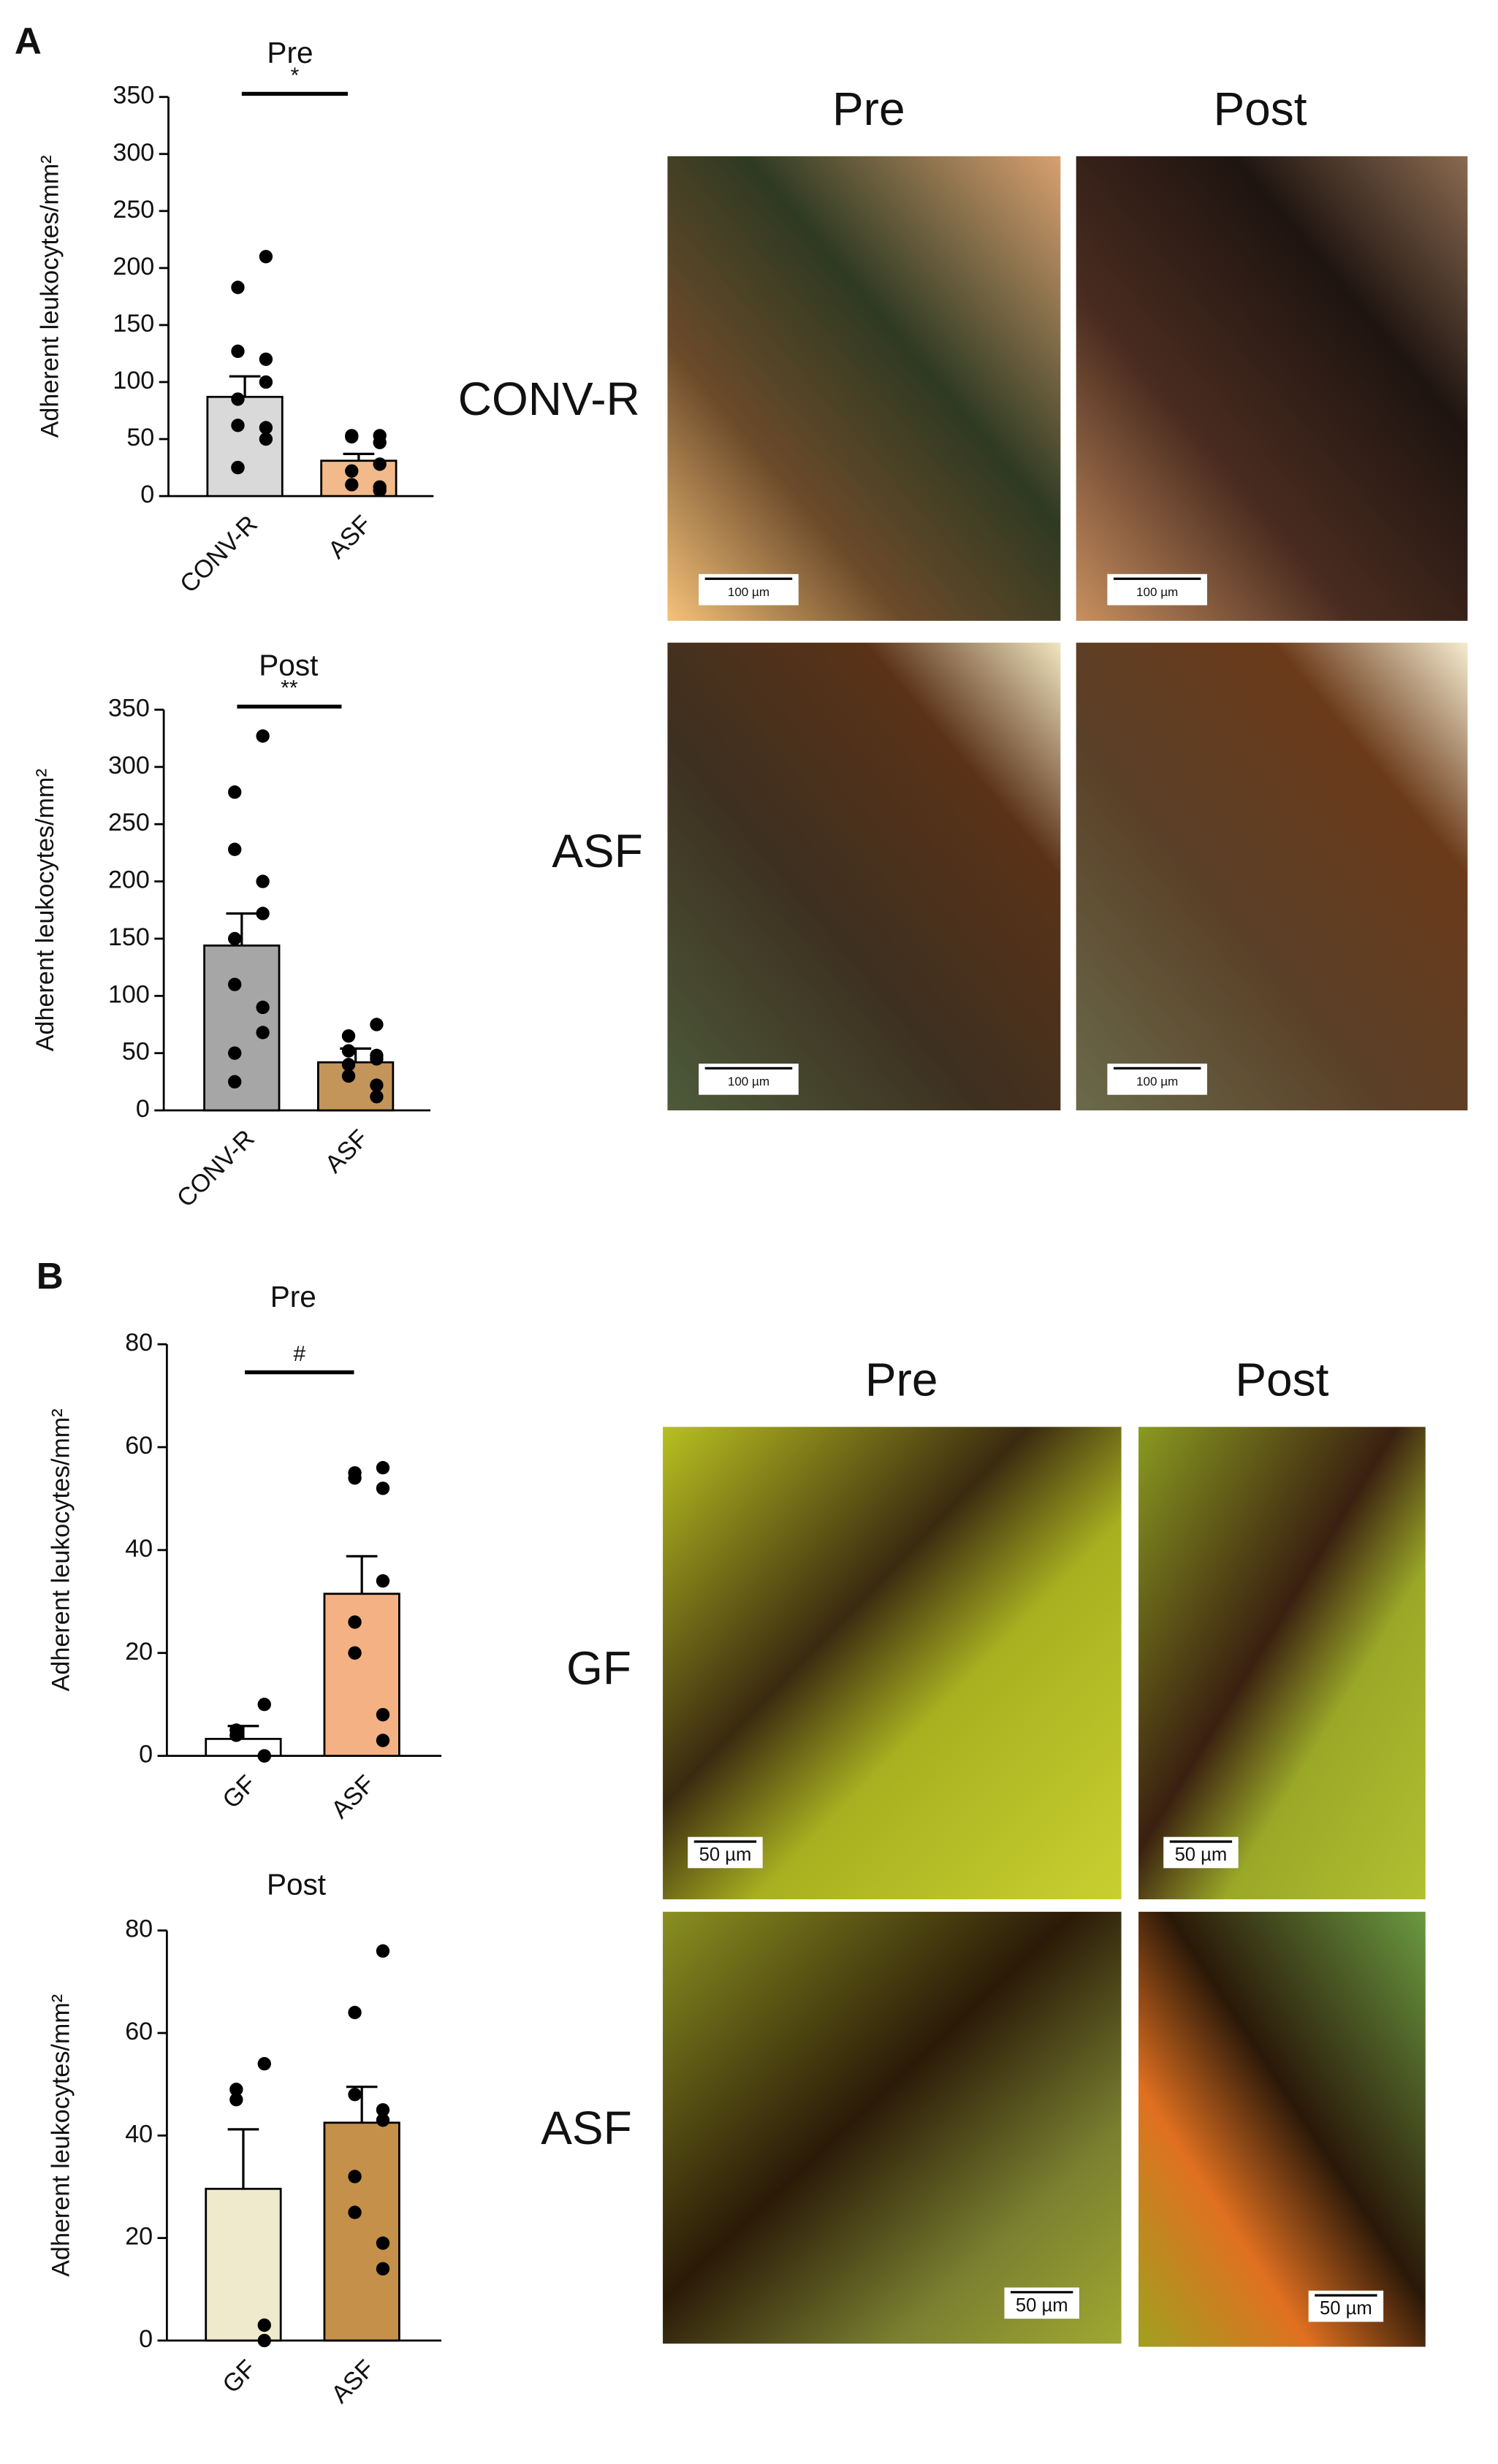 The image size is (1498, 2464). I want to click on y-tick-label: 350, so click(133, 96).